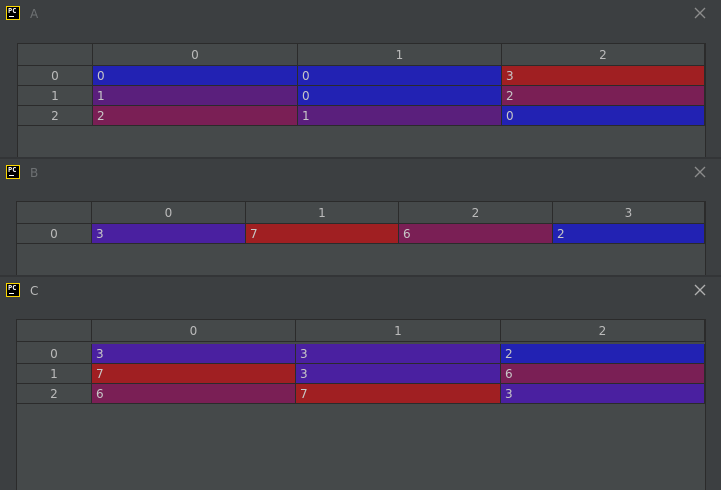 The width and height of the screenshot is (721, 490). What do you see at coordinates (34, 173) in the screenshot?
I see `window-title: B` at bounding box center [34, 173].